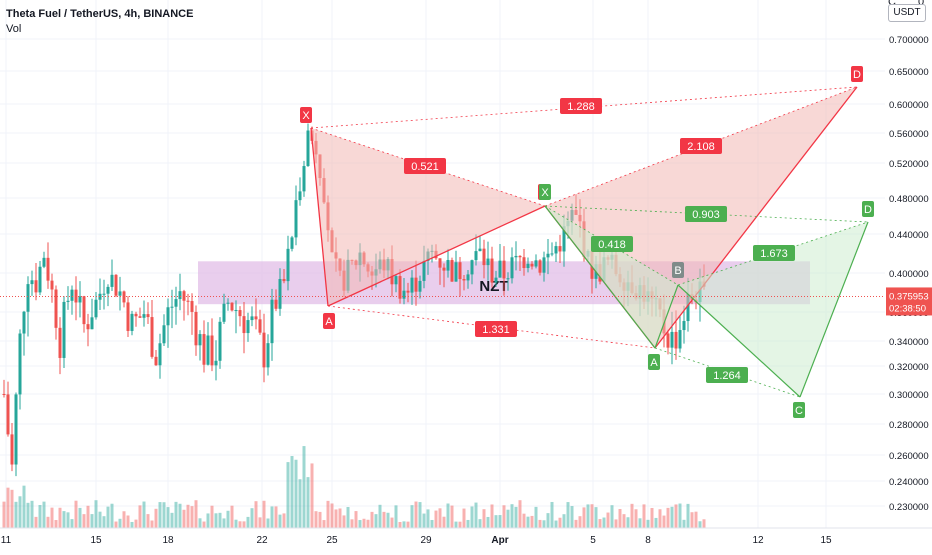 This screenshot has height=555, width=932. Describe the element at coordinates (909, 296) in the screenshot. I see `price-badge-value: 0.375953` at that location.